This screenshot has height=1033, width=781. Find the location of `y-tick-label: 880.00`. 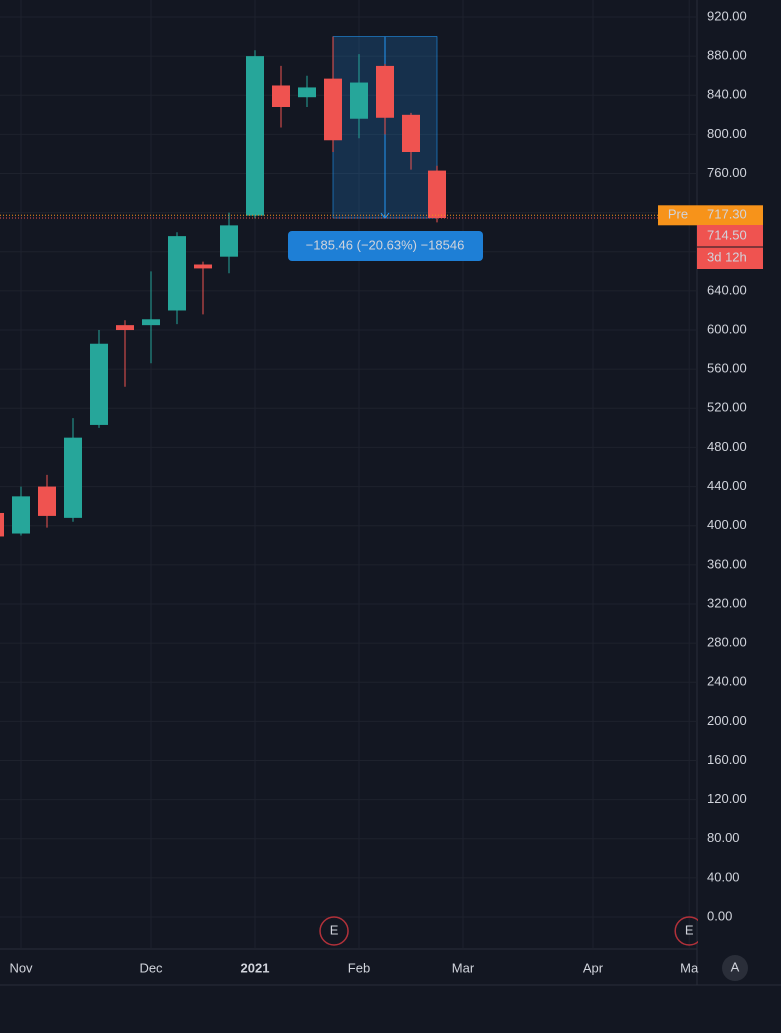

y-tick-label: 880.00 is located at coordinates (727, 55).